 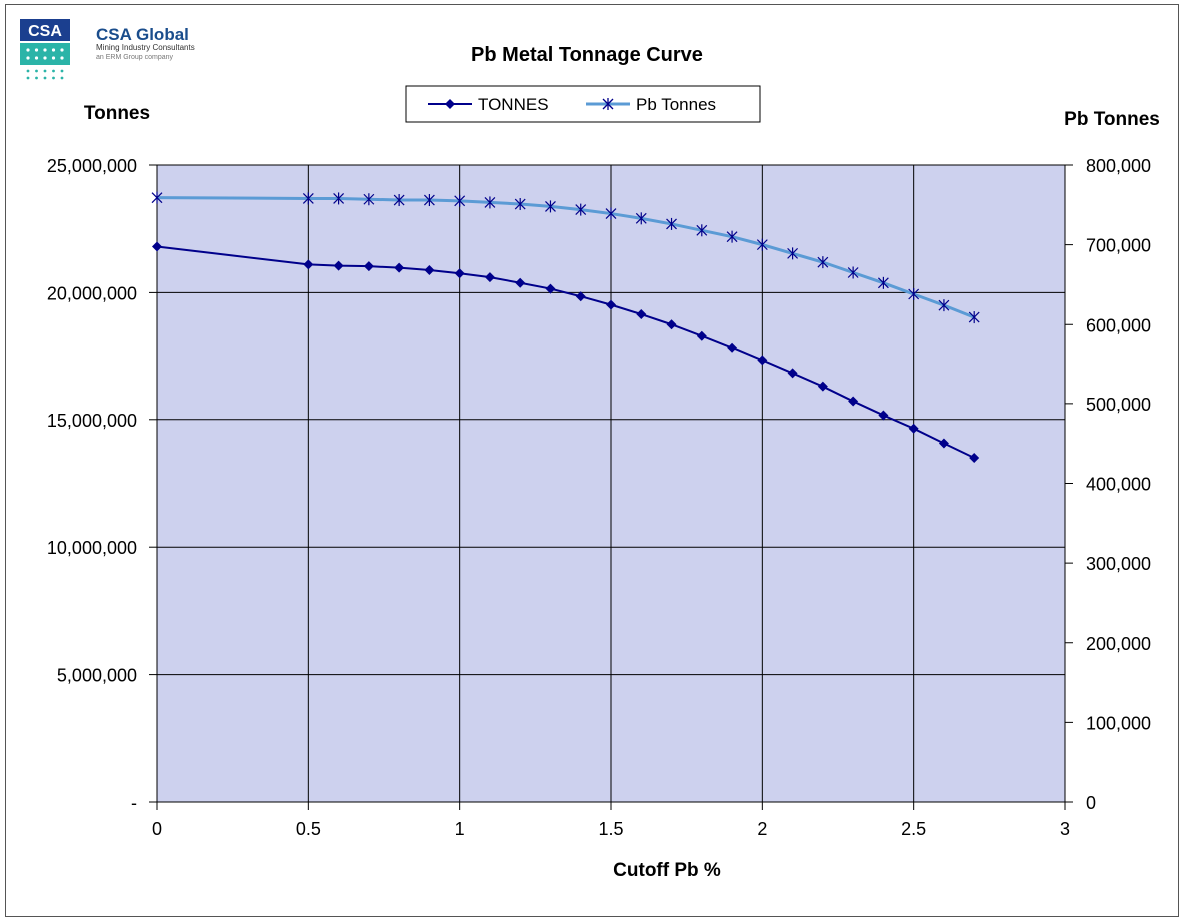 What do you see at coordinates (667, 870) in the screenshot?
I see `x-axis-label: Cutoff Pb %` at bounding box center [667, 870].